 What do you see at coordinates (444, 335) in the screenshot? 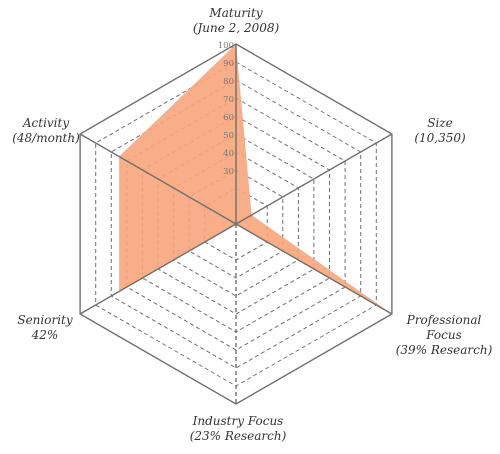
I see `axis-label-professional-focus: Professional Focus (39% Research)` at bounding box center [444, 335].